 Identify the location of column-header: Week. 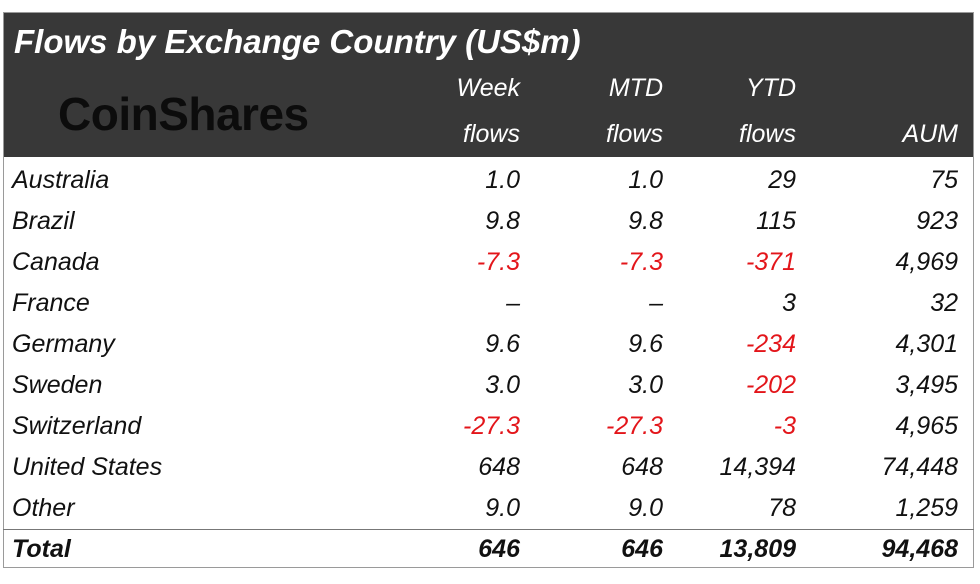
(488, 88).